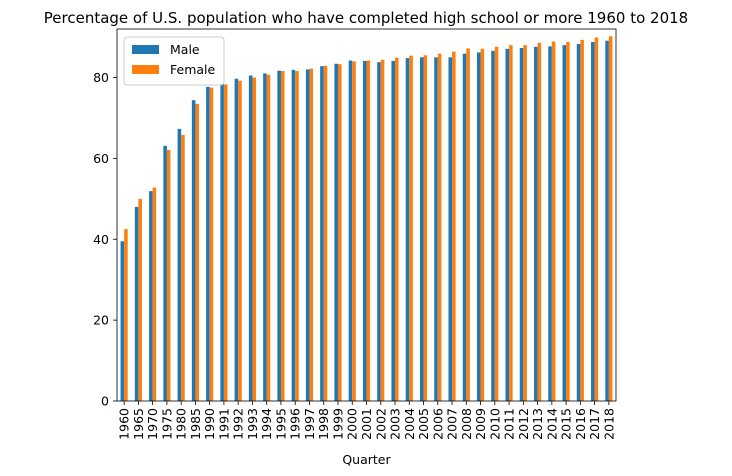 The image size is (732, 476). Describe the element at coordinates (478, 226) in the screenshot. I see `bar-male-2009` at that location.